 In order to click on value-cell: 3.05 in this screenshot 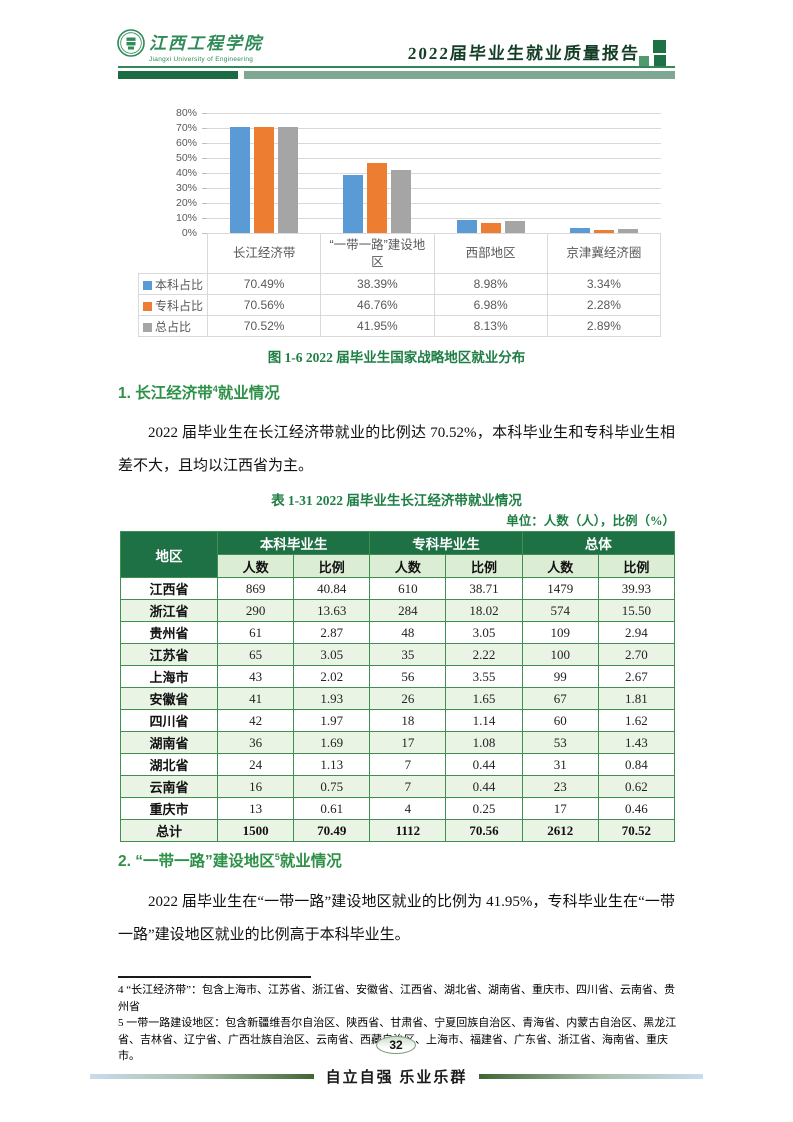, I will do `click(332, 654)`.